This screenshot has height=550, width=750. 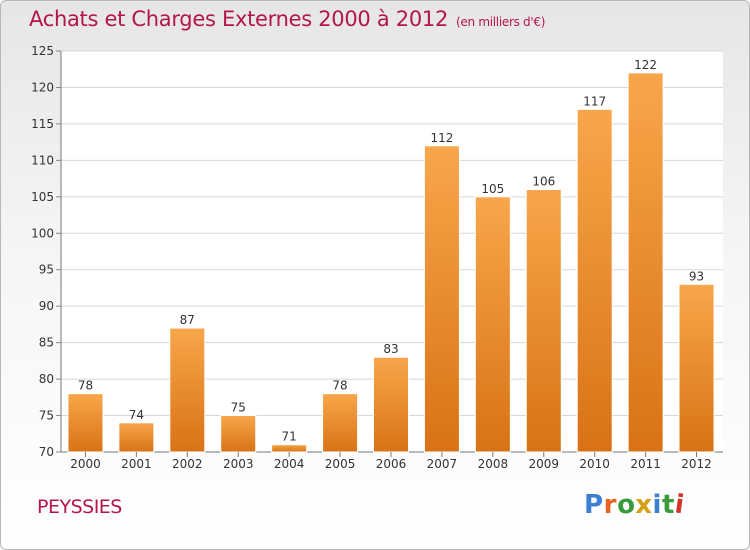 What do you see at coordinates (626, 505) in the screenshot?
I see `logo-letter: o` at bounding box center [626, 505].